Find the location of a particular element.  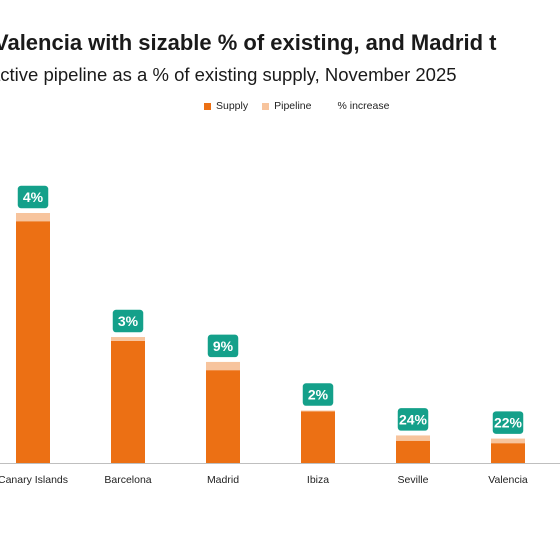

x-tick-label: Ibiza is located at coordinates (318, 480).